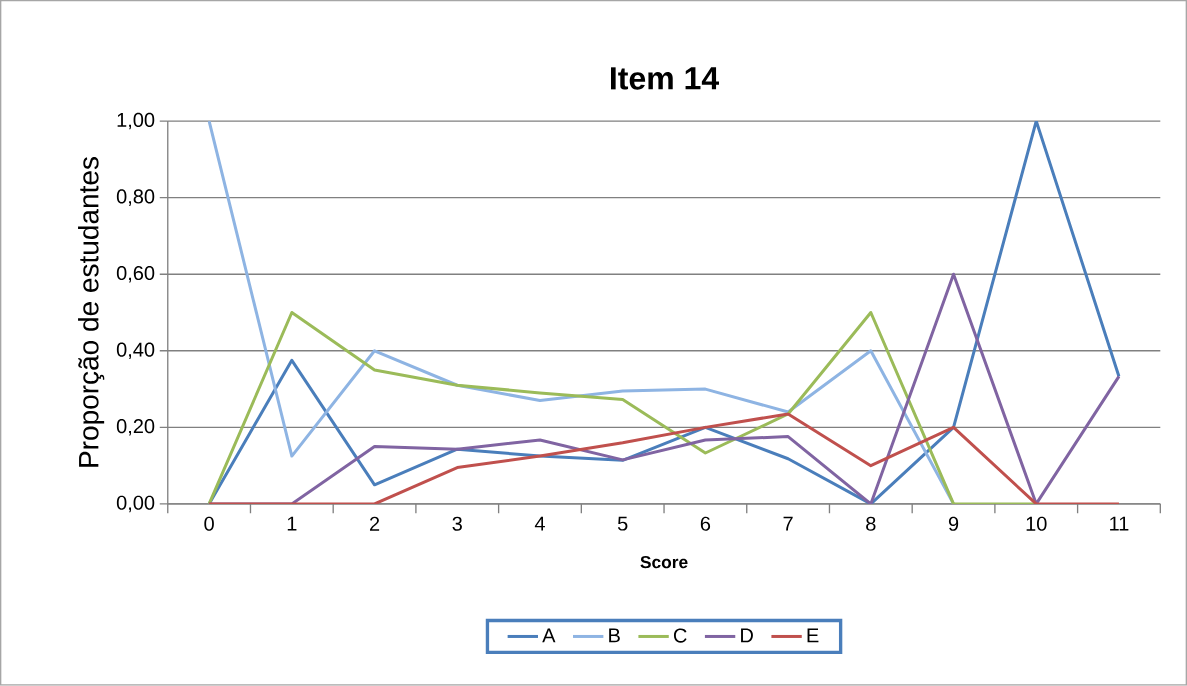 Image resolution: width=1187 pixels, height=686 pixels. Describe the element at coordinates (135, 198) in the screenshot. I see `y-tick-label: 0,80` at that location.